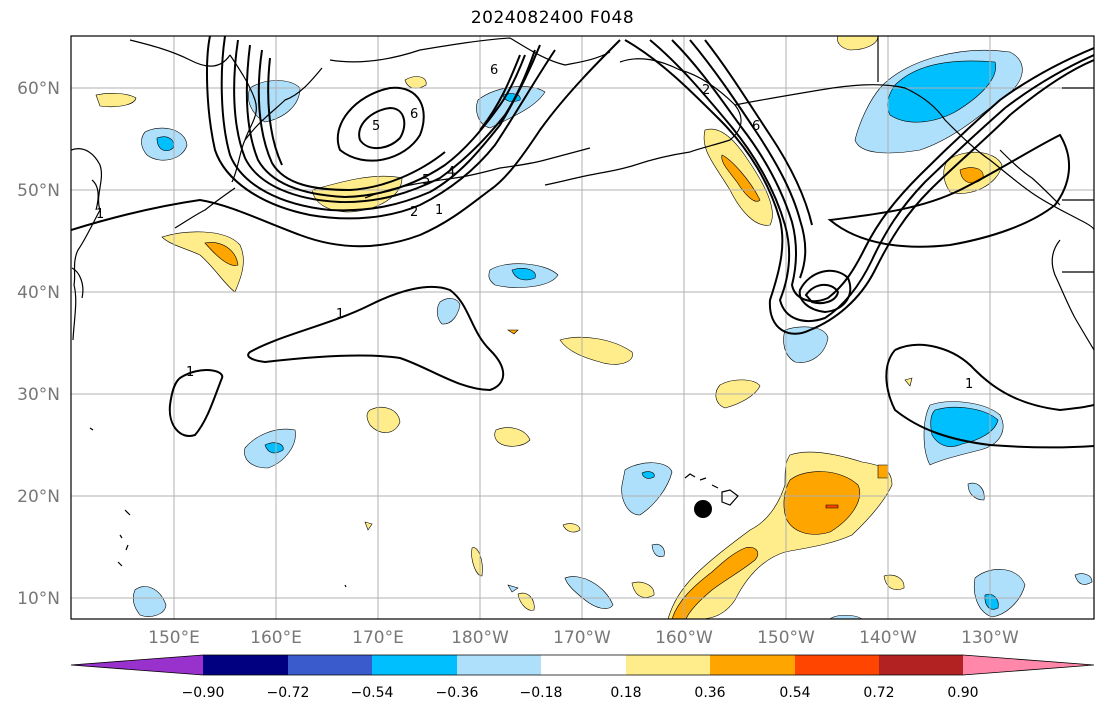  I want to click on coast-kamchatka, so click(276, 118).